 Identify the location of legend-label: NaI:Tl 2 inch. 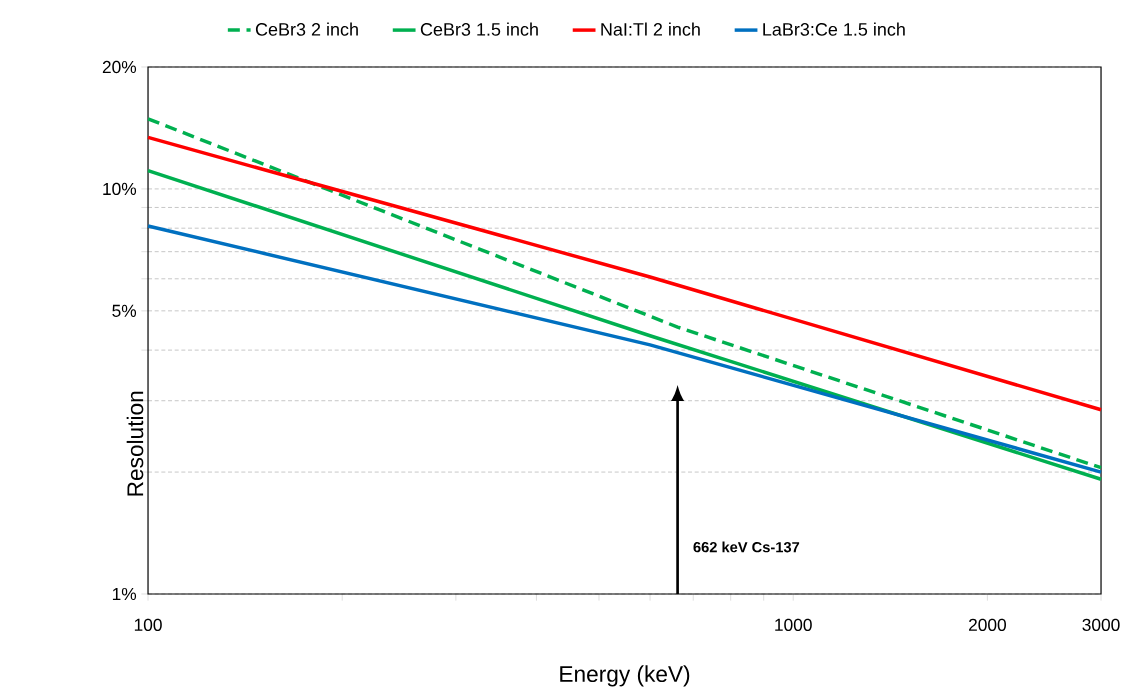
(650, 29).